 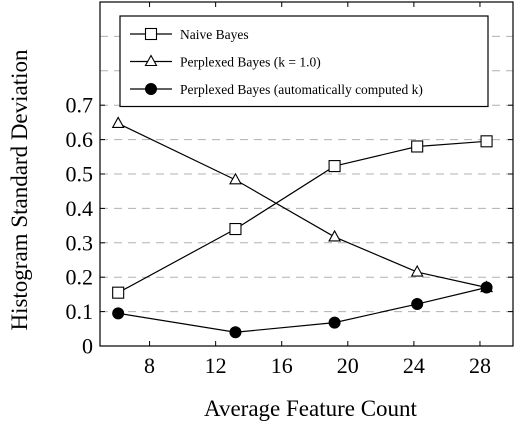 I want to click on x-tick-label: 8, so click(x=149, y=365).